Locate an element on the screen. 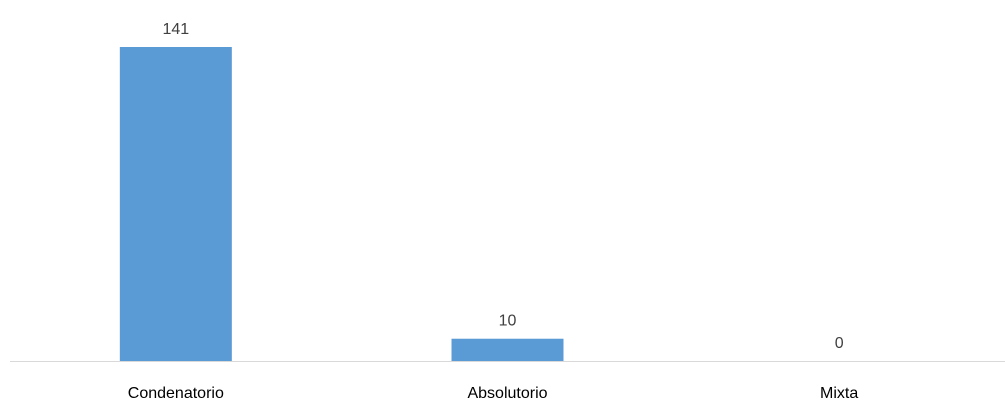 This screenshot has width=1005, height=406. data-label-condenatorio: 141 is located at coordinates (175, 29).